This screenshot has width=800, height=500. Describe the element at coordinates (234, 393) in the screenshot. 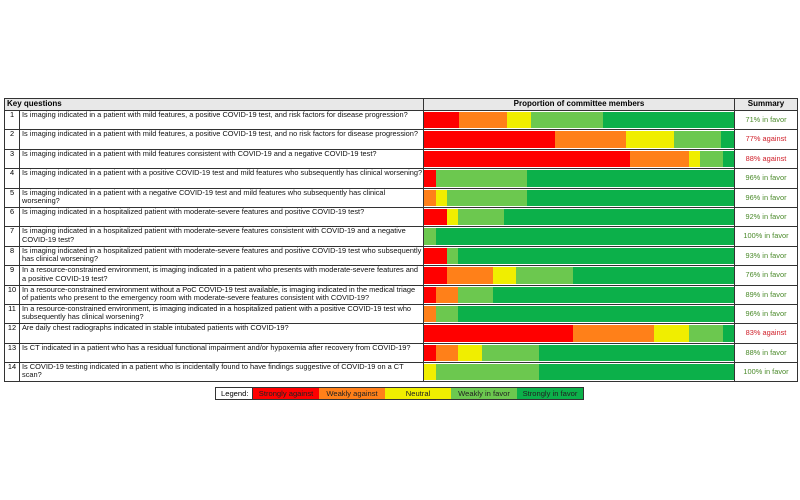

I see `legend-label: Legend:` at that location.